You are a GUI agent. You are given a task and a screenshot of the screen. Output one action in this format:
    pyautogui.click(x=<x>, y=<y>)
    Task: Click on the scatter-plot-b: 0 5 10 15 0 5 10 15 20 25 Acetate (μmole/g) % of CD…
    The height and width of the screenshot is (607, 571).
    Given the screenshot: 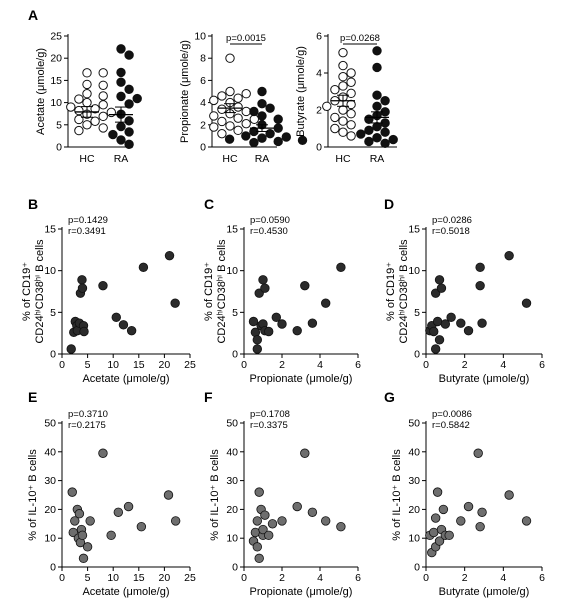 What is the action you would take?
    pyautogui.click(x=108, y=300)
    